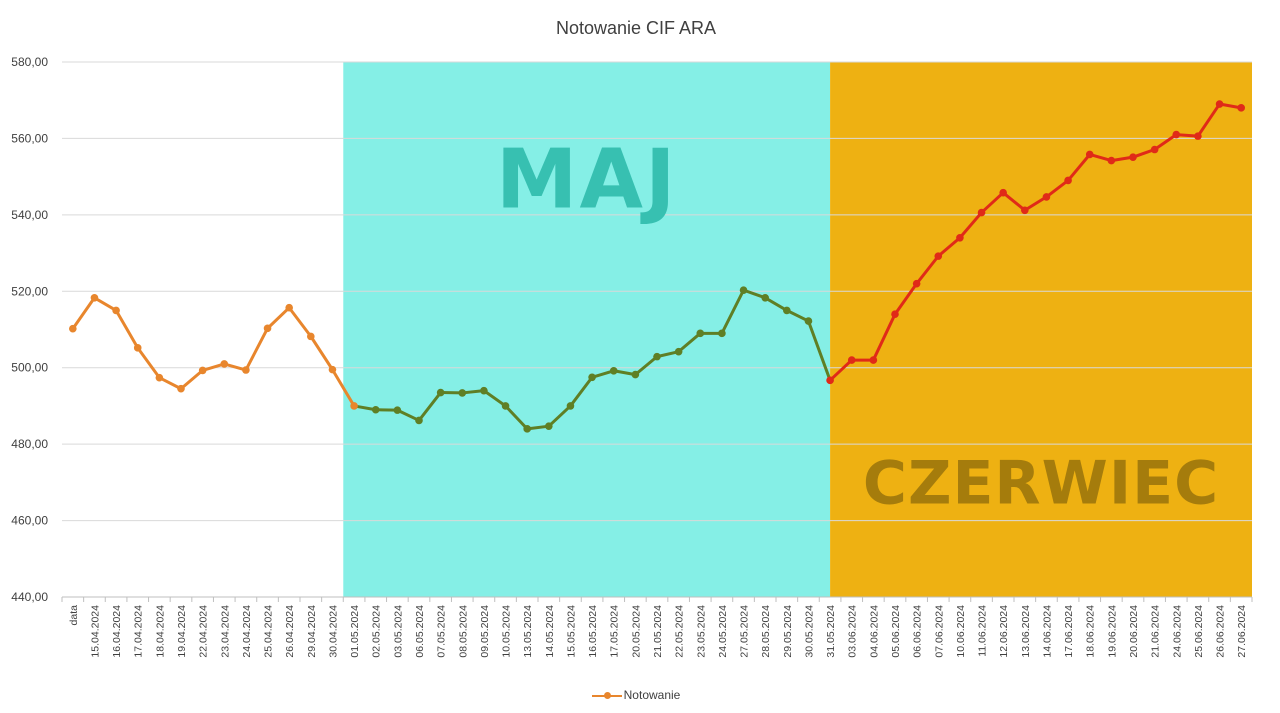 The width and height of the screenshot is (1280, 713). I want to click on x-tick-label: 29.05.2024, so click(788, 631).